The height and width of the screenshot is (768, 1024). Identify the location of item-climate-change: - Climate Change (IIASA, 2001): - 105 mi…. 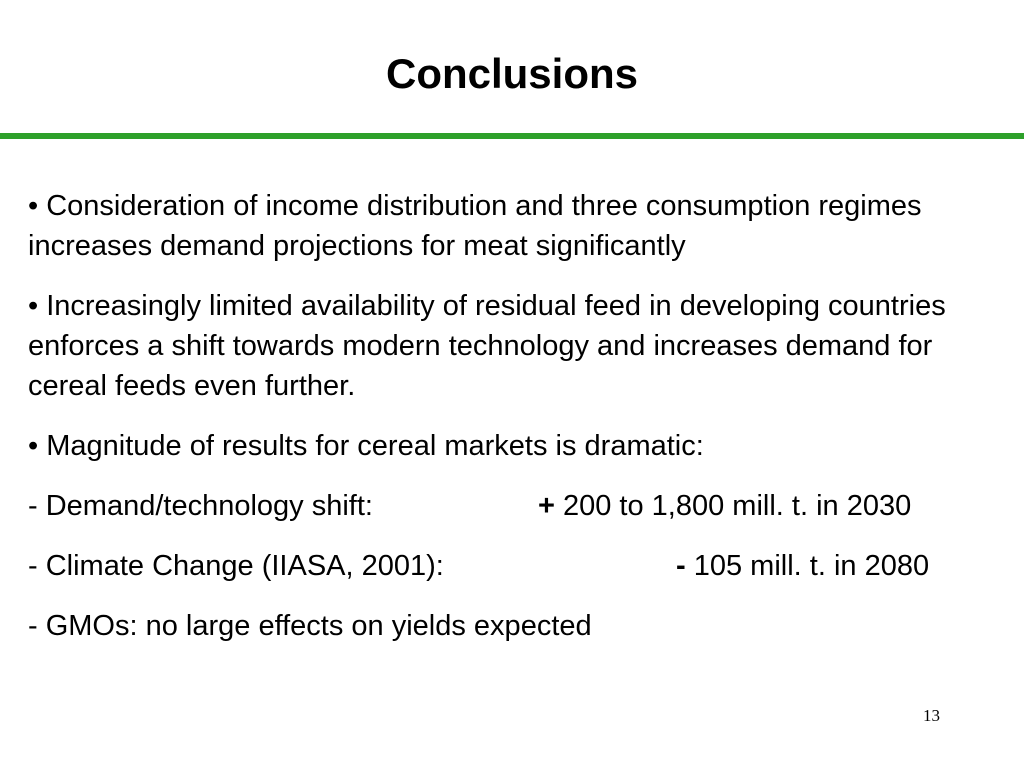
(508, 566).